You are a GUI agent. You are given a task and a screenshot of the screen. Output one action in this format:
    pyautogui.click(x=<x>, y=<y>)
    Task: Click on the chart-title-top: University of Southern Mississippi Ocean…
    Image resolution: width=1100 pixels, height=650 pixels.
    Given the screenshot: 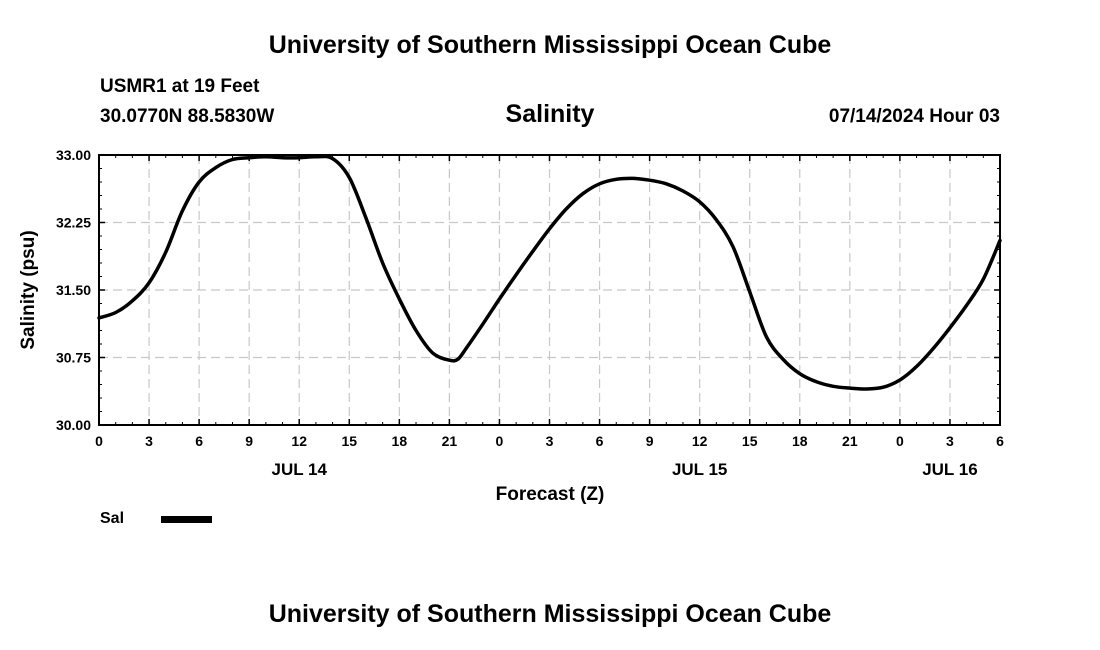 What is the action you would take?
    pyautogui.click(x=550, y=45)
    